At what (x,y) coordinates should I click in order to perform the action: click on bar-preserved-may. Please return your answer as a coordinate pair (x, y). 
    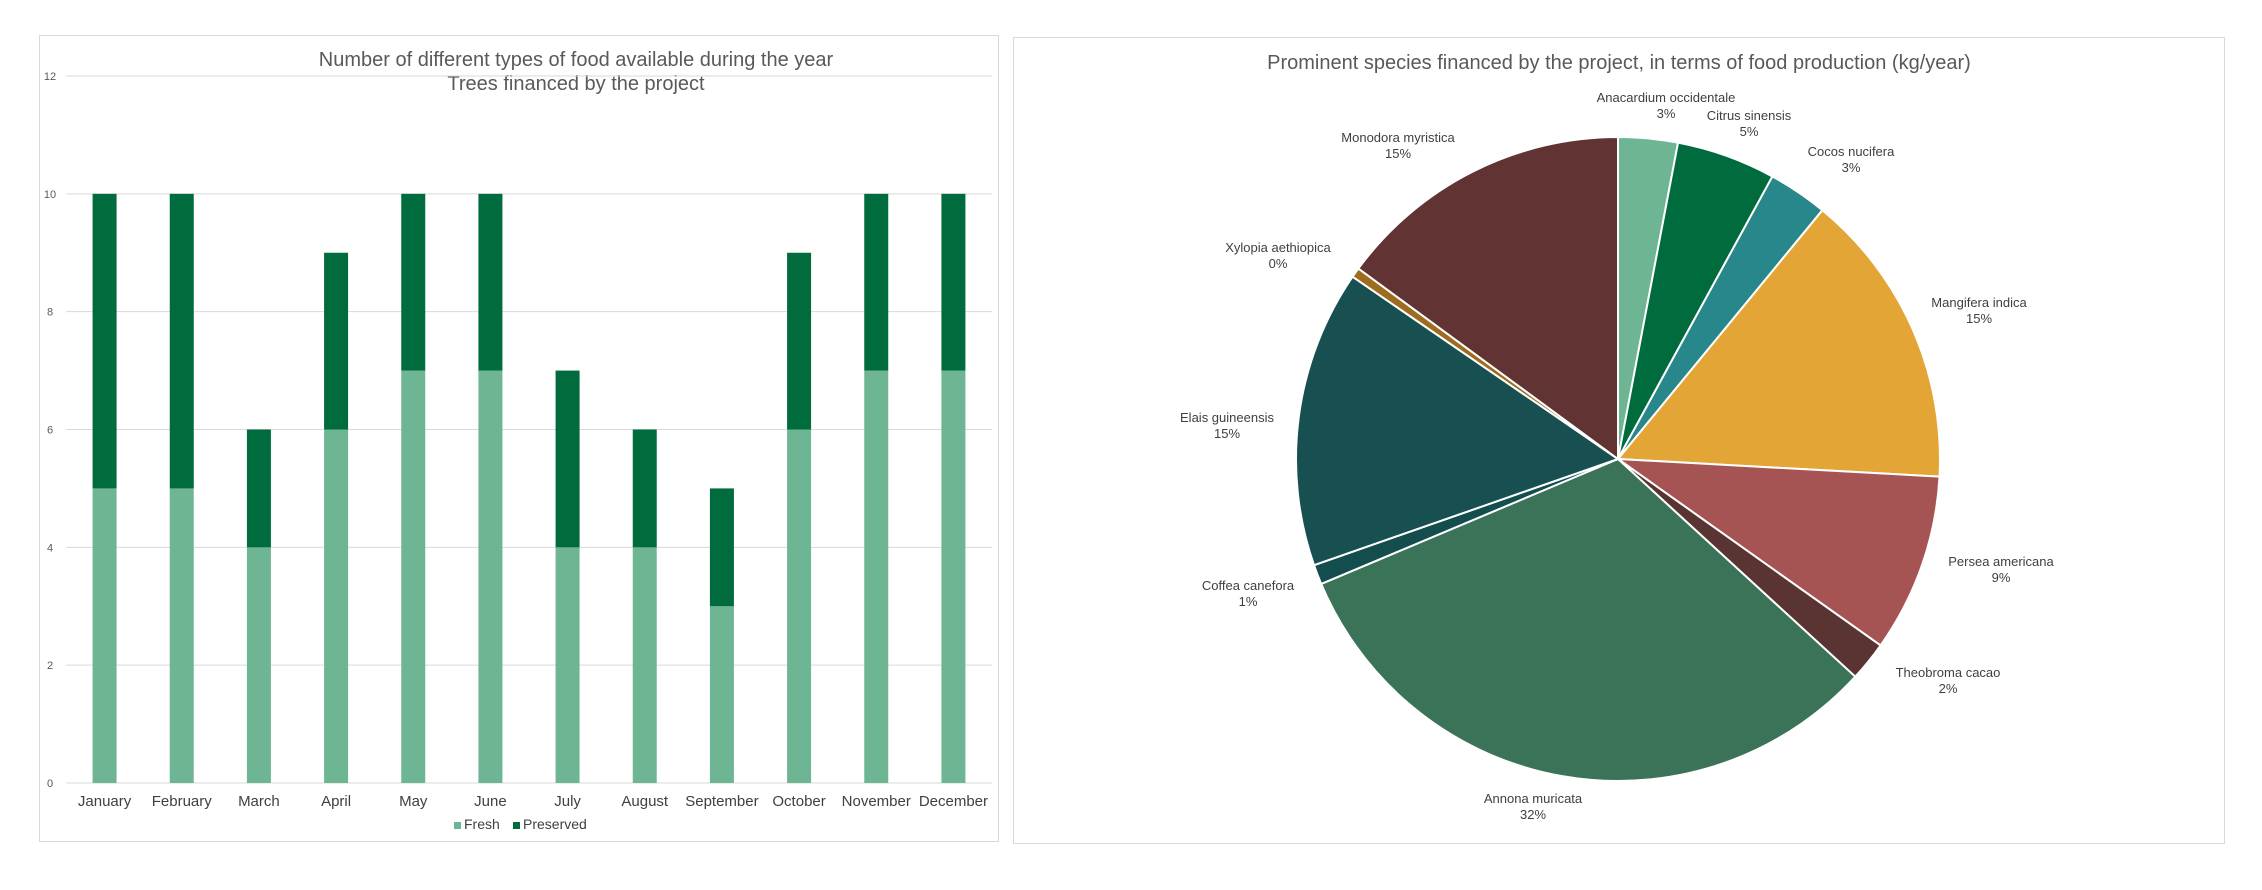
    Looking at the image, I should click on (413, 282).